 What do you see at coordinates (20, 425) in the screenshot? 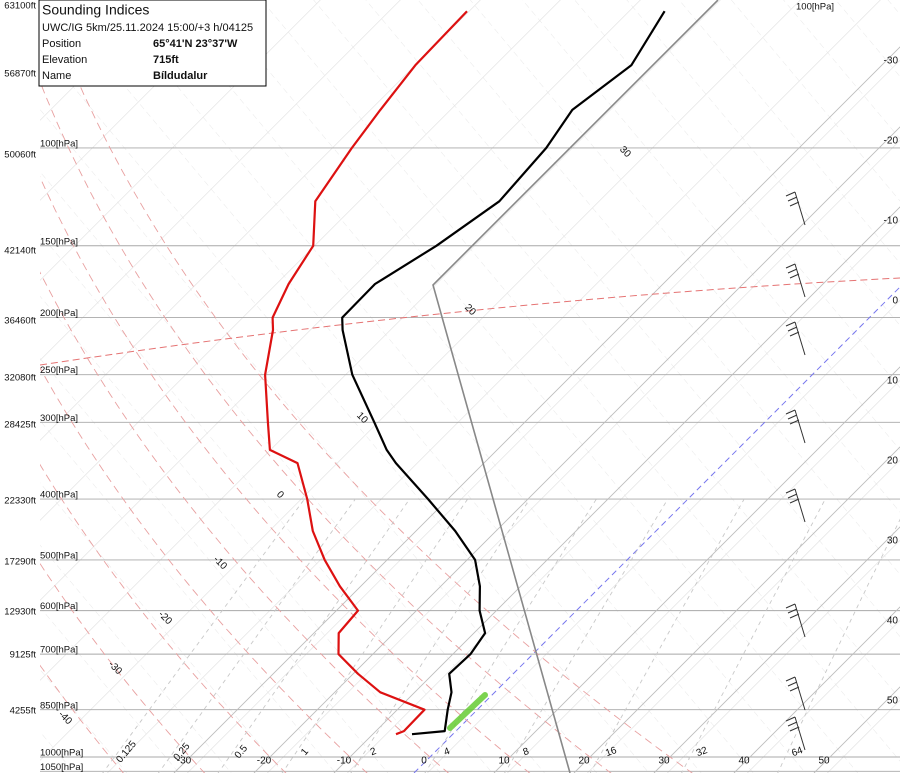
I see `height-label: 28425ft` at bounding box center [20, 425].